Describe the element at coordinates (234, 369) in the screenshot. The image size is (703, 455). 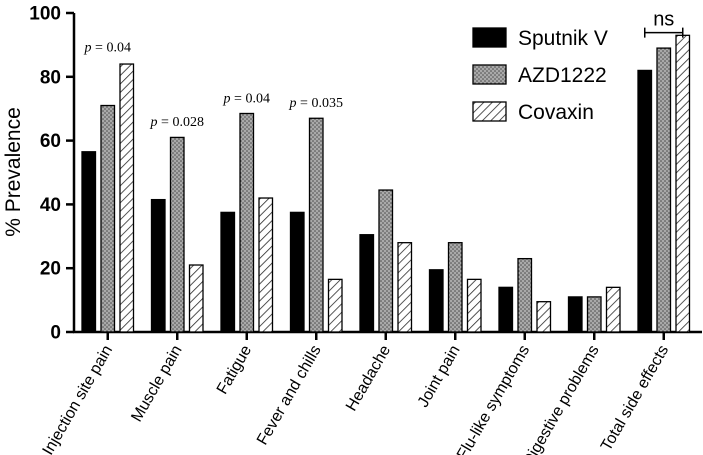
I see `x-tick-label: Fatigue` at that location.